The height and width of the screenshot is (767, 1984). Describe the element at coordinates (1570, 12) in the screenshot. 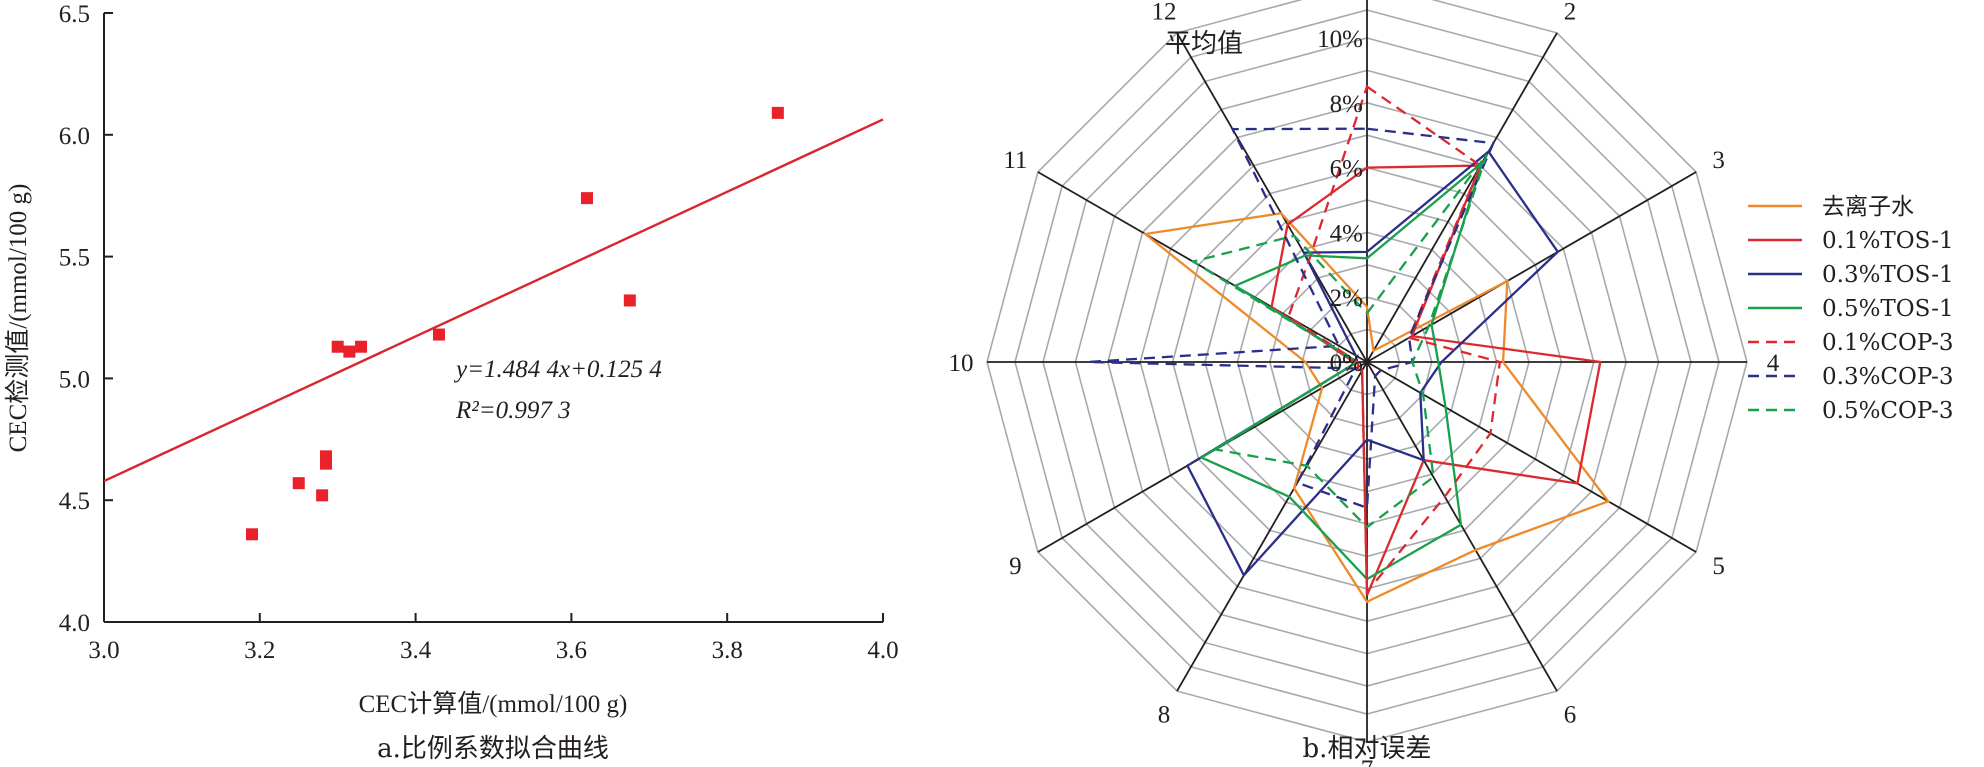

I see `radar-axis-label: 2` at that location.